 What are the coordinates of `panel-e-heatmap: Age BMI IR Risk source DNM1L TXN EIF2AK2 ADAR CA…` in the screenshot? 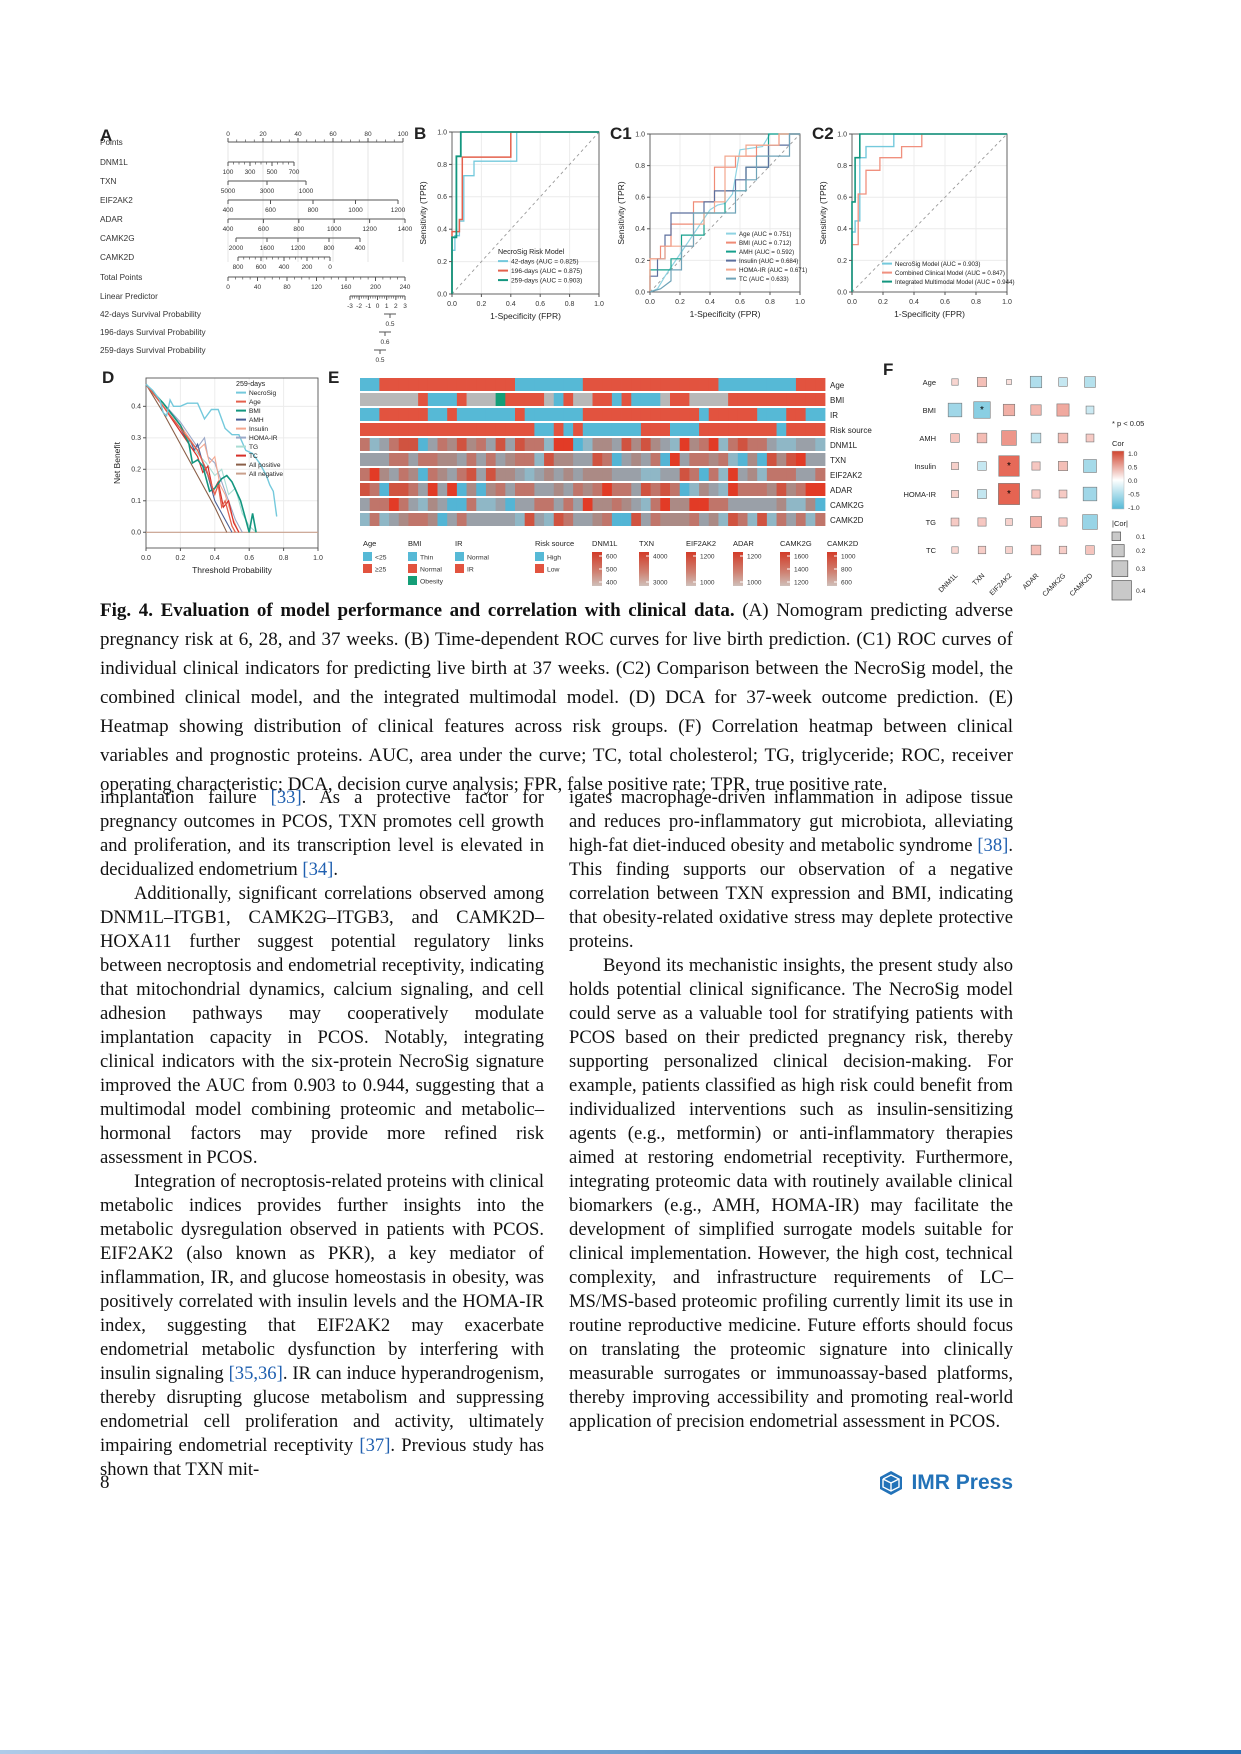 It's located at (610, 484).